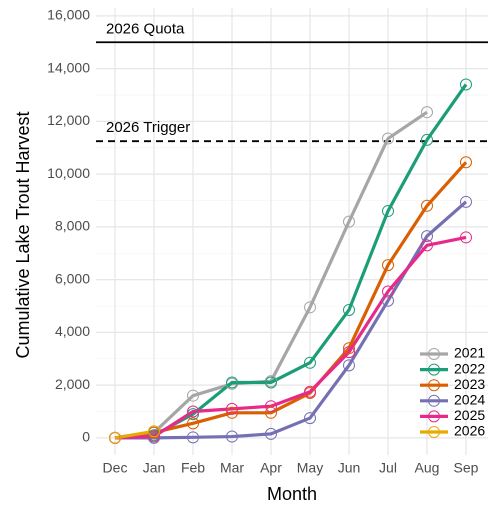 Image resolution: width=500 pixels, height=522 pixels. What do you see at coordinates (72, 226) in the screenshot?
I see `y-tick-label: 8,000` at bounding box center [72, 226].